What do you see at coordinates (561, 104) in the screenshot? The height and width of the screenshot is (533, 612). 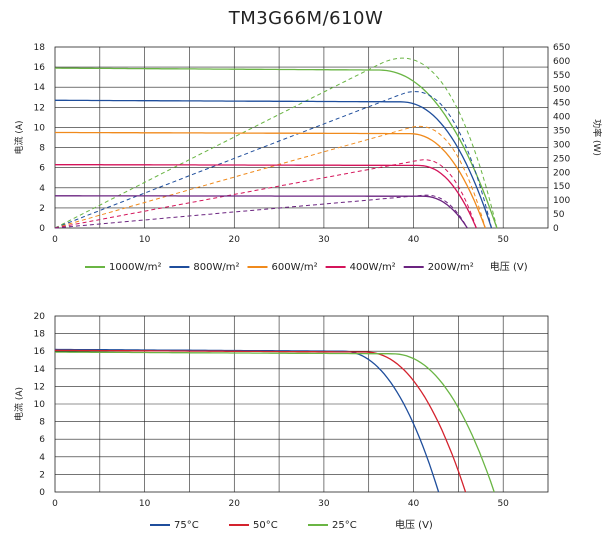 I see `y2-tick-label: 450` at bounding box center [561, 104].